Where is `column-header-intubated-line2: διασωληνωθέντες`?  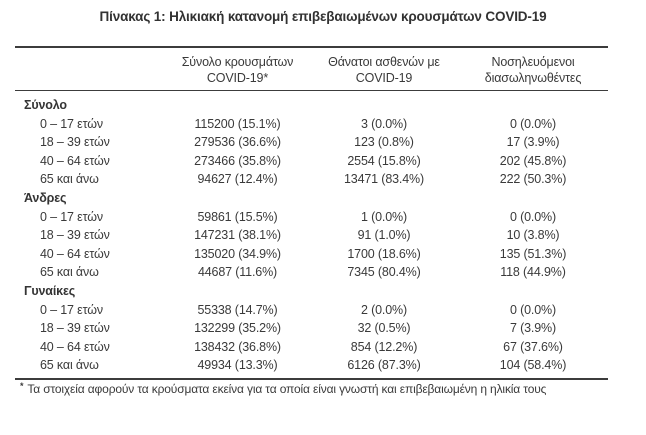
column-header-intubated-line2: διασωληνωθέντες is located at coordinates (533, 78).